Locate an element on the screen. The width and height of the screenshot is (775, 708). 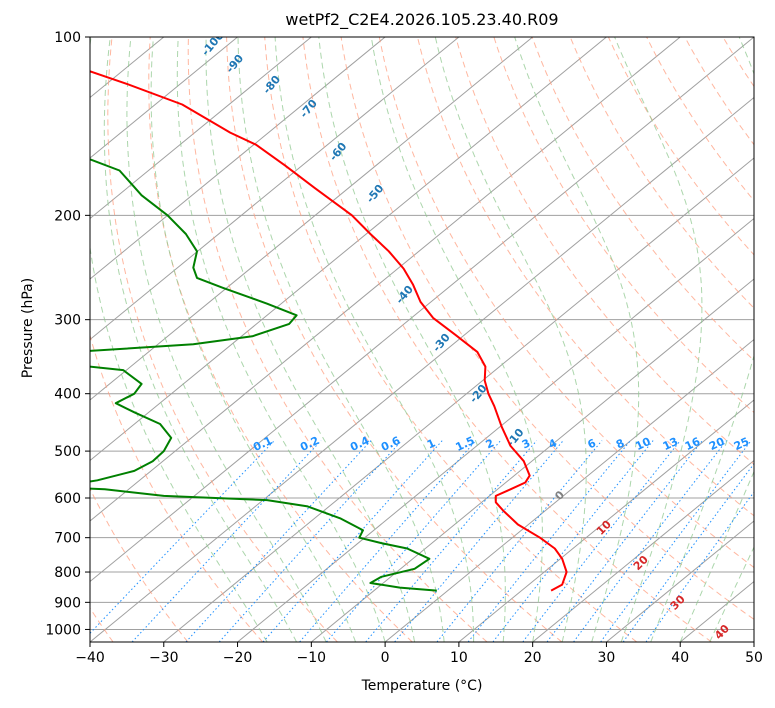
y-tick-label: 400 is located at coordinates (67, 395).